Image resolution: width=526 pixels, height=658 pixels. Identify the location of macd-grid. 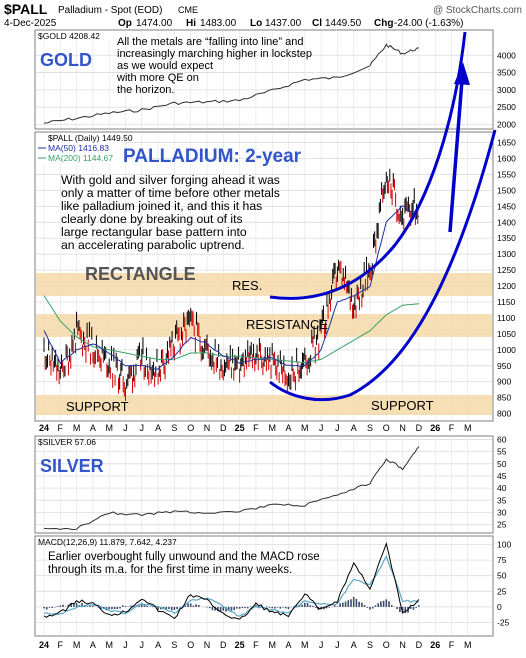
(264, 586).